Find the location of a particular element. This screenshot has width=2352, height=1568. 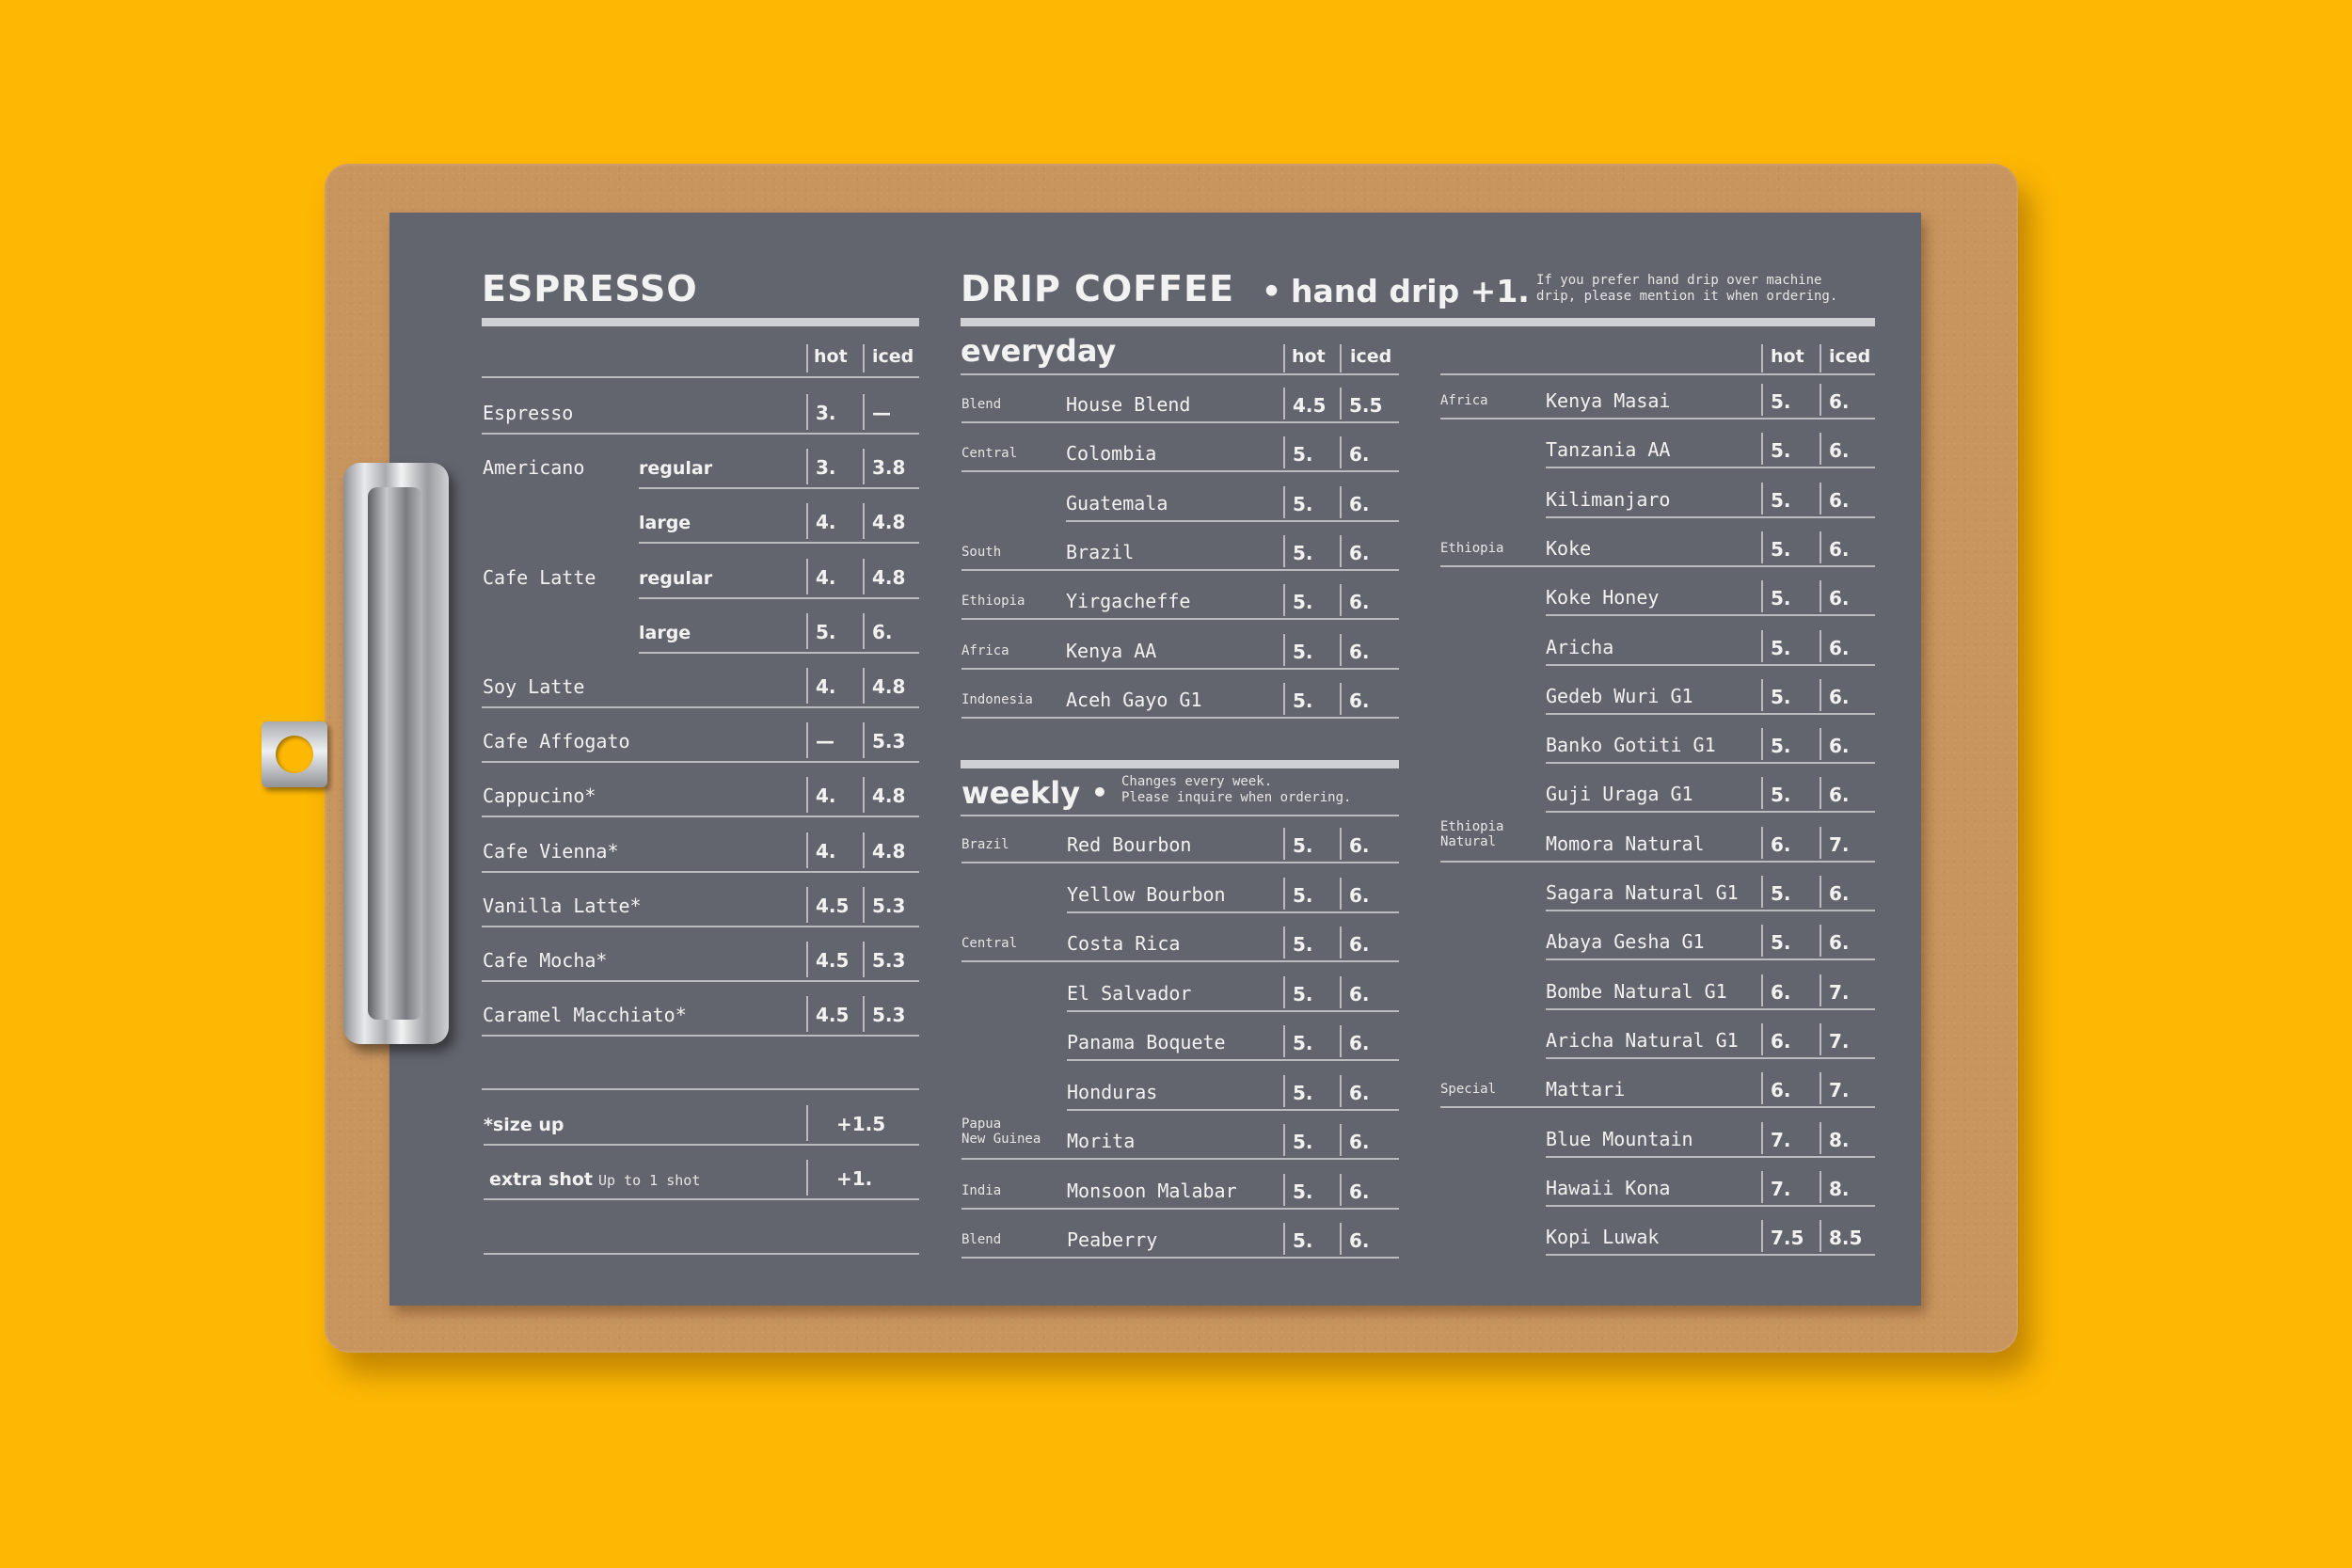

espresso-item-name: Cafe Affogato is located at coordinates (556, 741).